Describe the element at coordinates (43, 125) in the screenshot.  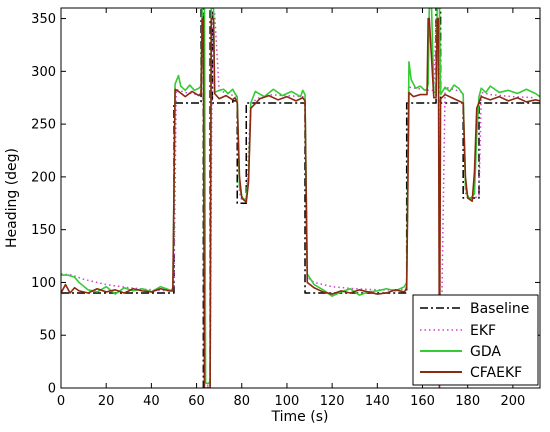
I see `y-tick-label: 250` at that location.